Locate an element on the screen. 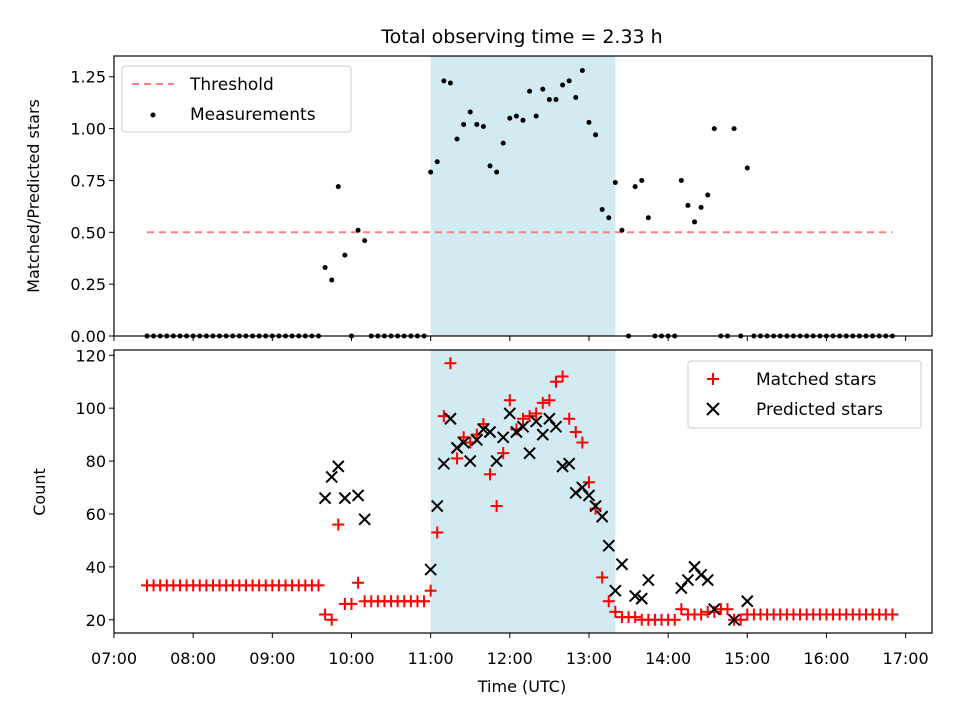 This screenshot has width=960, height=720. legend-predicted-label: Predicted stars is located at coordinates (819, 410).